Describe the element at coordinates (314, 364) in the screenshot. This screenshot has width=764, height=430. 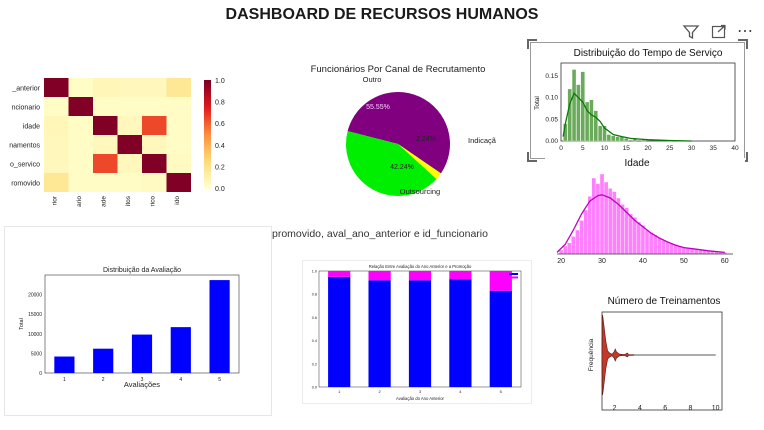
I see `promotion-y-tick: 0.2` at that location.